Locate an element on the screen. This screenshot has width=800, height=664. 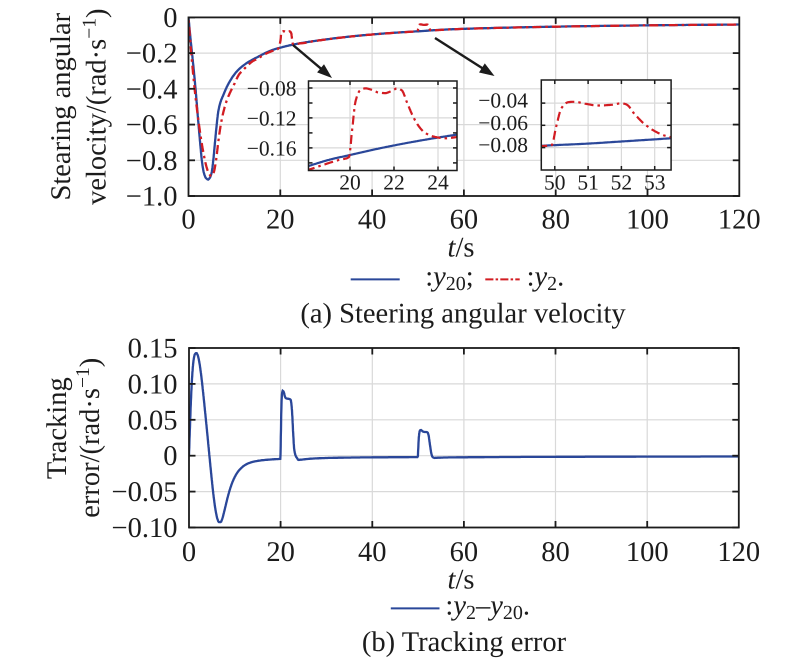
svg-text: −0.4 is located at coordinates (152, 89).